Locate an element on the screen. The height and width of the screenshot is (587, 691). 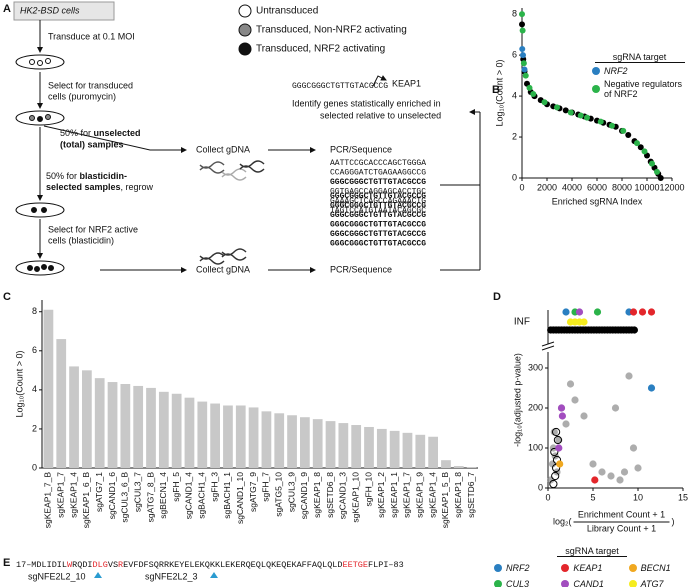
x-tick-label: 0 is located at coordinates (521, 187).